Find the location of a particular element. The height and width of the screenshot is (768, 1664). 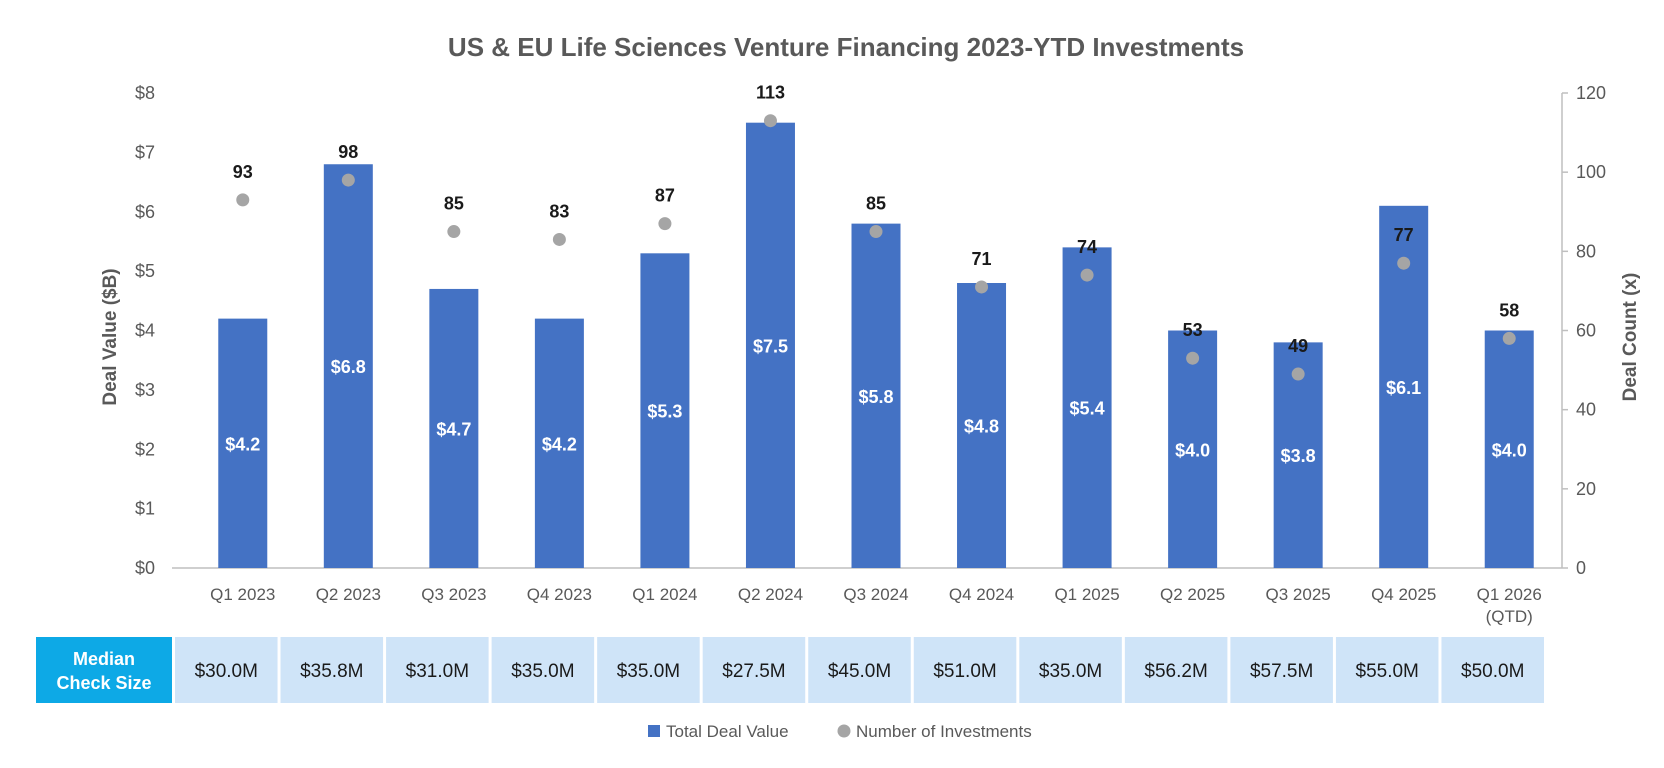

y-tick-label: $3 is located at coordinates (145, 390).